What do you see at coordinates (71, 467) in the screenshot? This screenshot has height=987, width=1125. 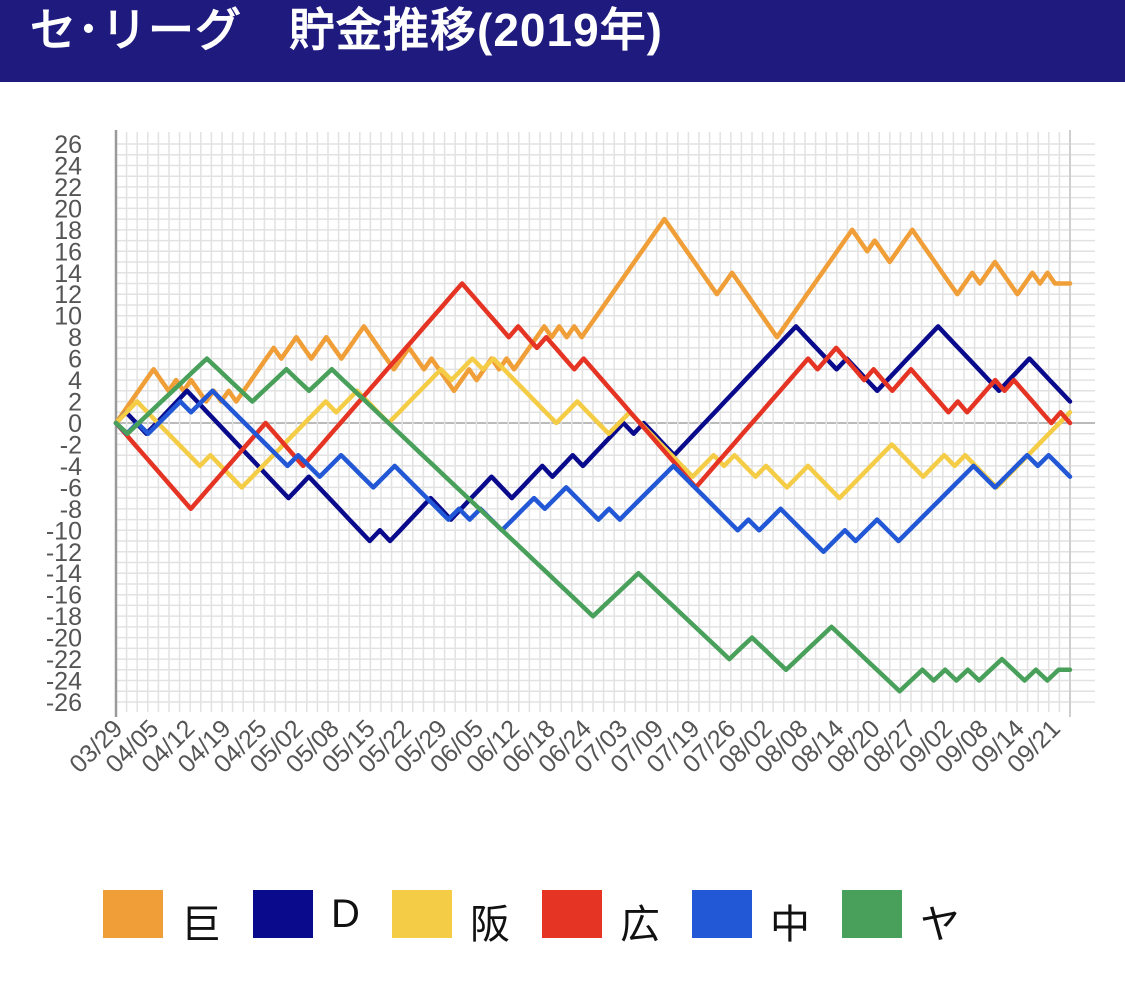 I see `y-tick-label: -4` at bounding box center [71, 467].